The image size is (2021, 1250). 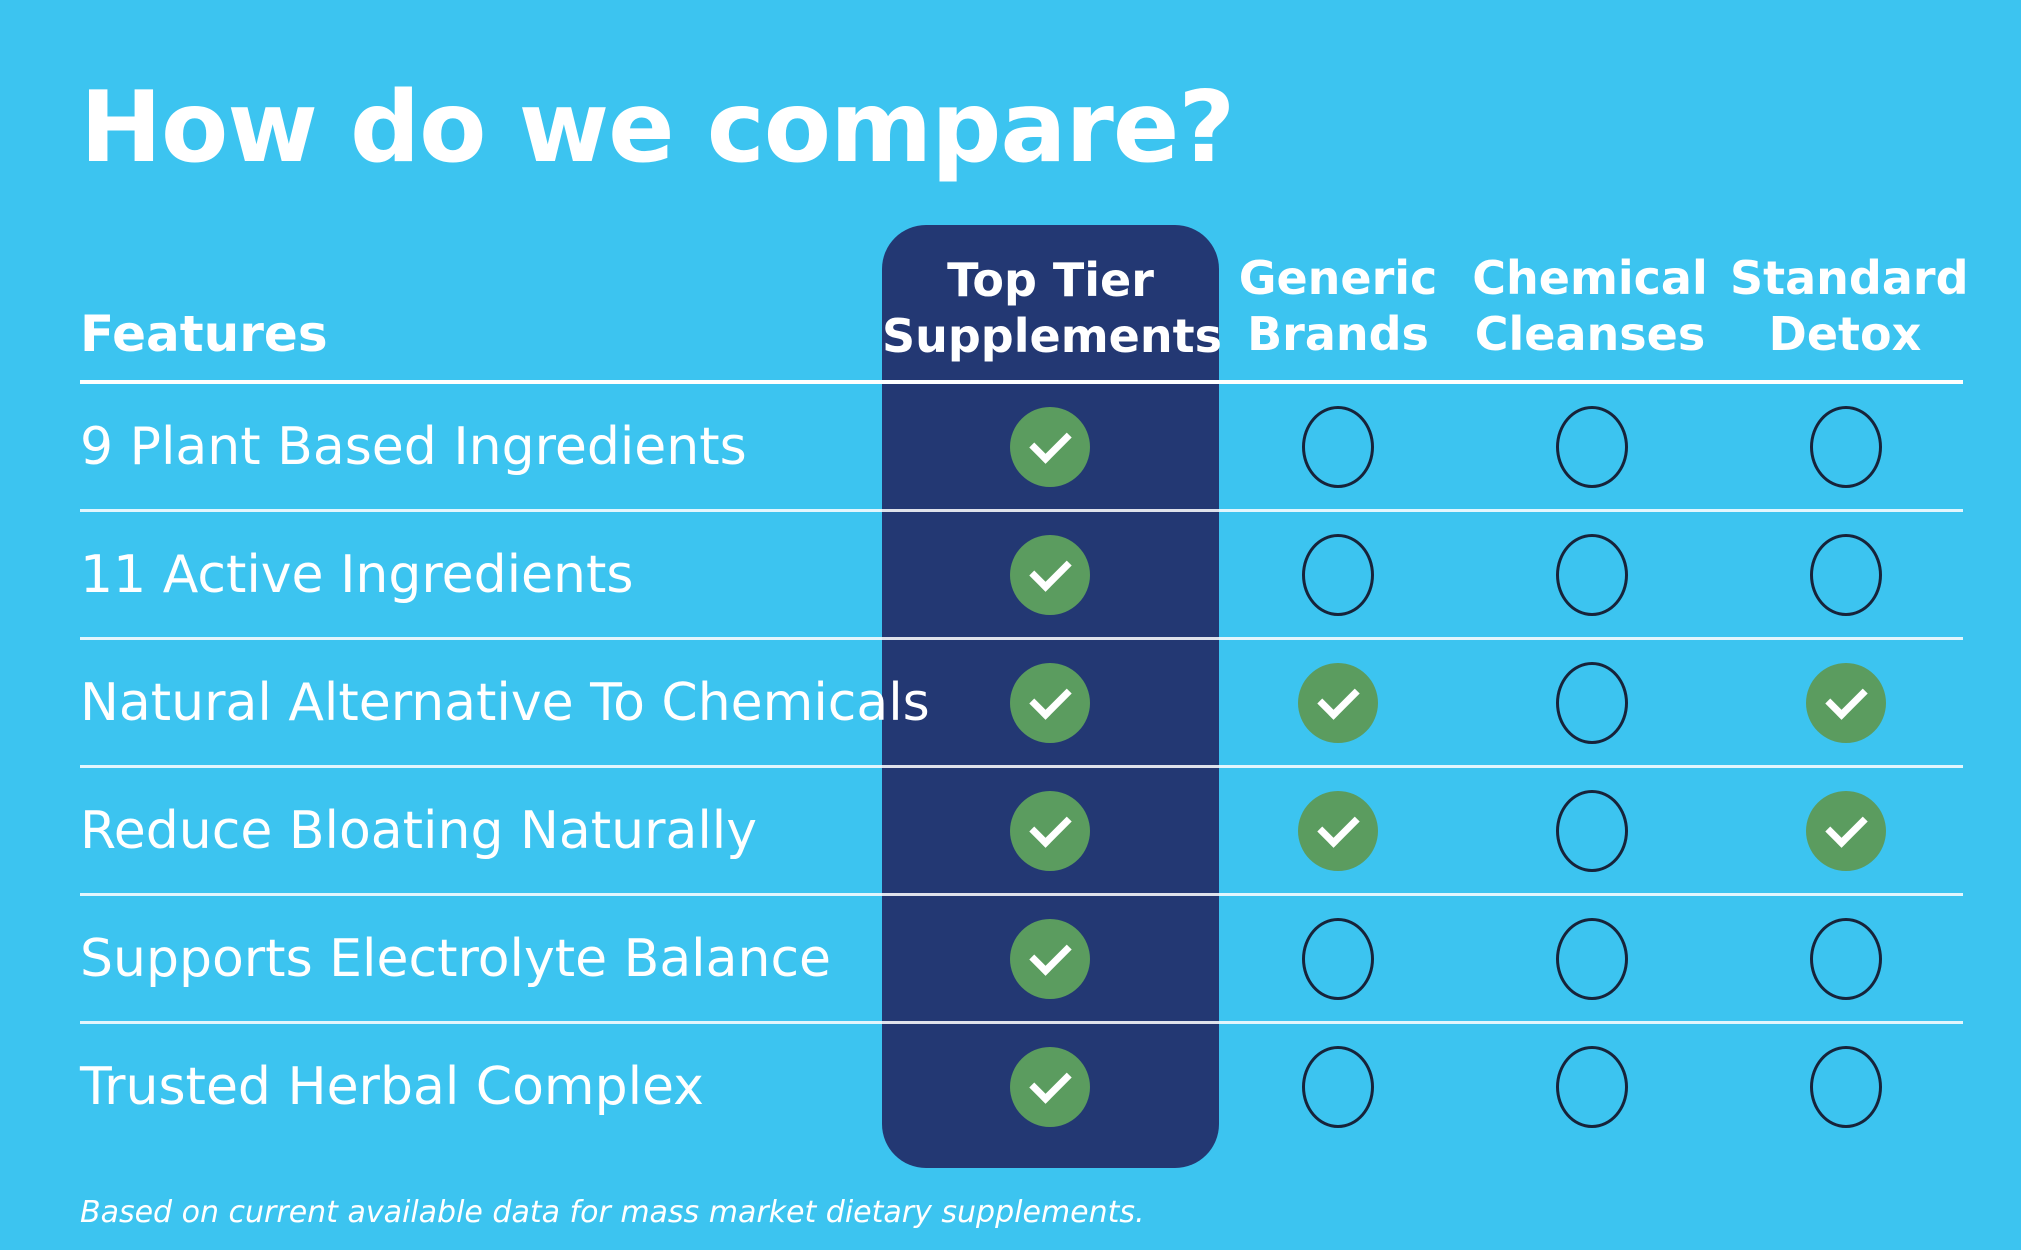 I want to click on features-column-header: Features, so click(x=204, y=334).